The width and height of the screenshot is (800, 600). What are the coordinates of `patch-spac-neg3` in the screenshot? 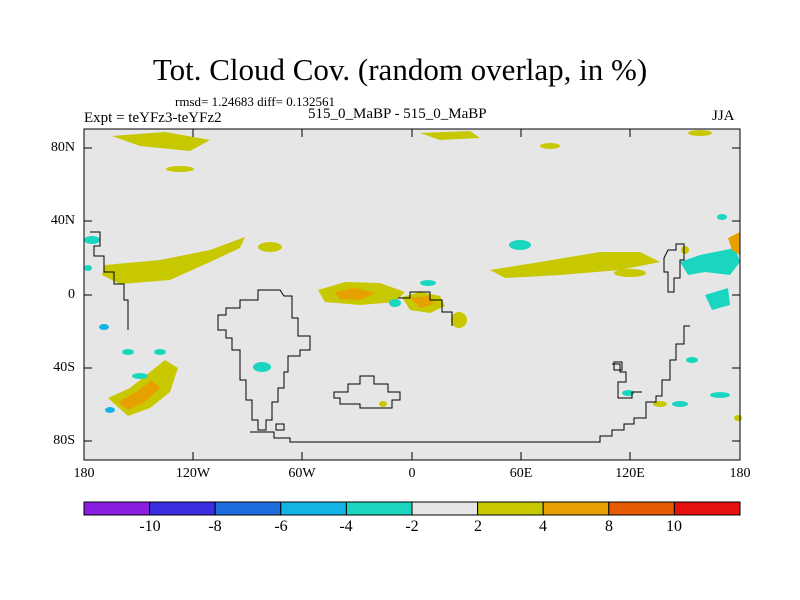 It's located at (110, 410).